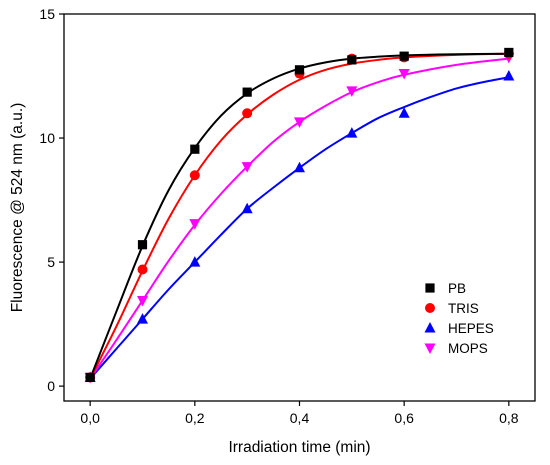 This screenshot has width=550, height=465. Describe the element at coordinates (47, 138) in the screenshot. I see `y-tick-label: 10` at that location.